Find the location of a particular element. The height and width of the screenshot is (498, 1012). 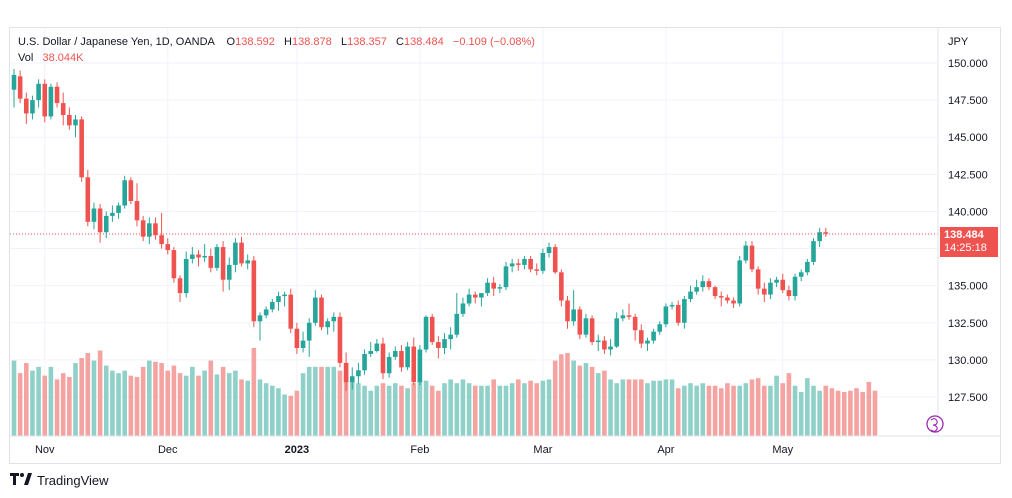

time-tick-label: Mar is located at coordinates (542, 450).